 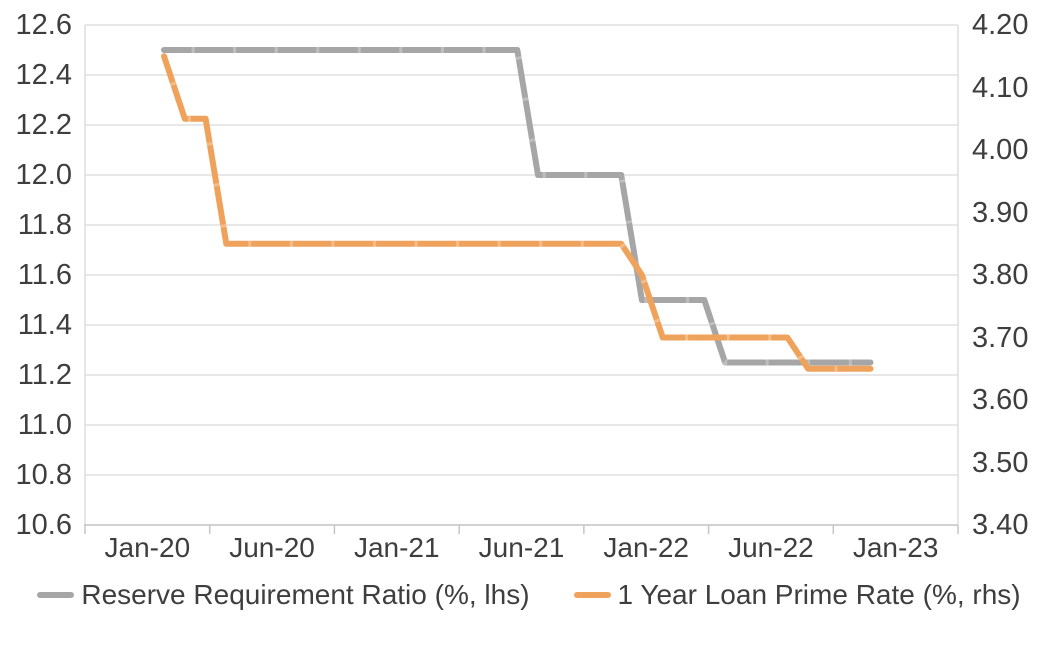 I want to click on y-axis-left-tick-label: 11.0, so click(x=44, y=425).